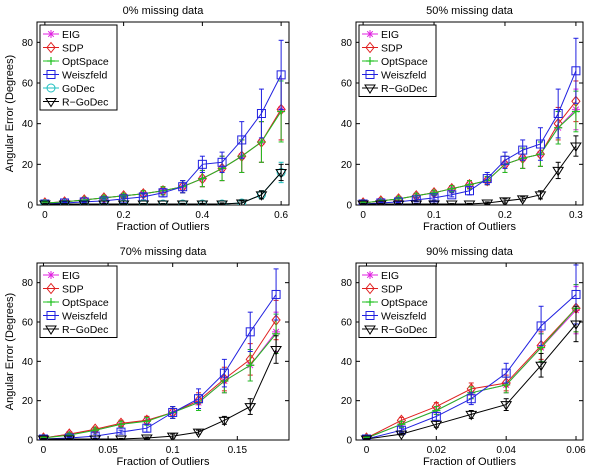  Describe the element at coordinates (173, 450) in the screenshot. I see `x-tick-label: 0.1` at that location.